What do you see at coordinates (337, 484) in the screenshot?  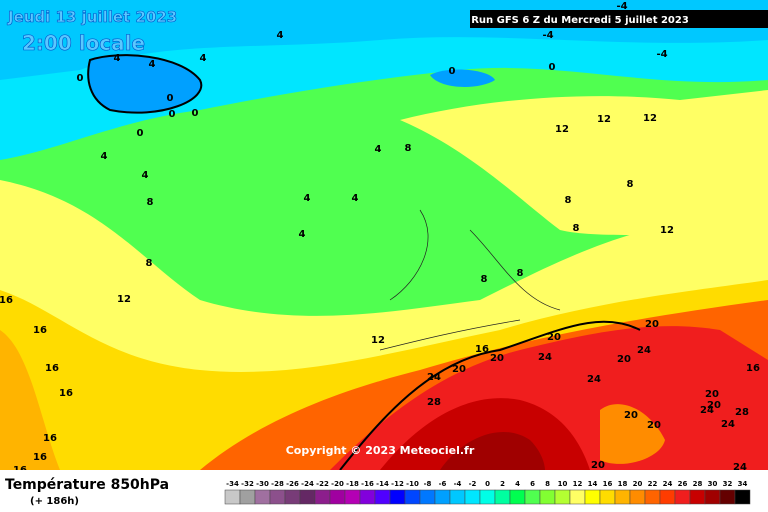 I see `colorbar-tick-label: -20` at bounding box center [337, 484].